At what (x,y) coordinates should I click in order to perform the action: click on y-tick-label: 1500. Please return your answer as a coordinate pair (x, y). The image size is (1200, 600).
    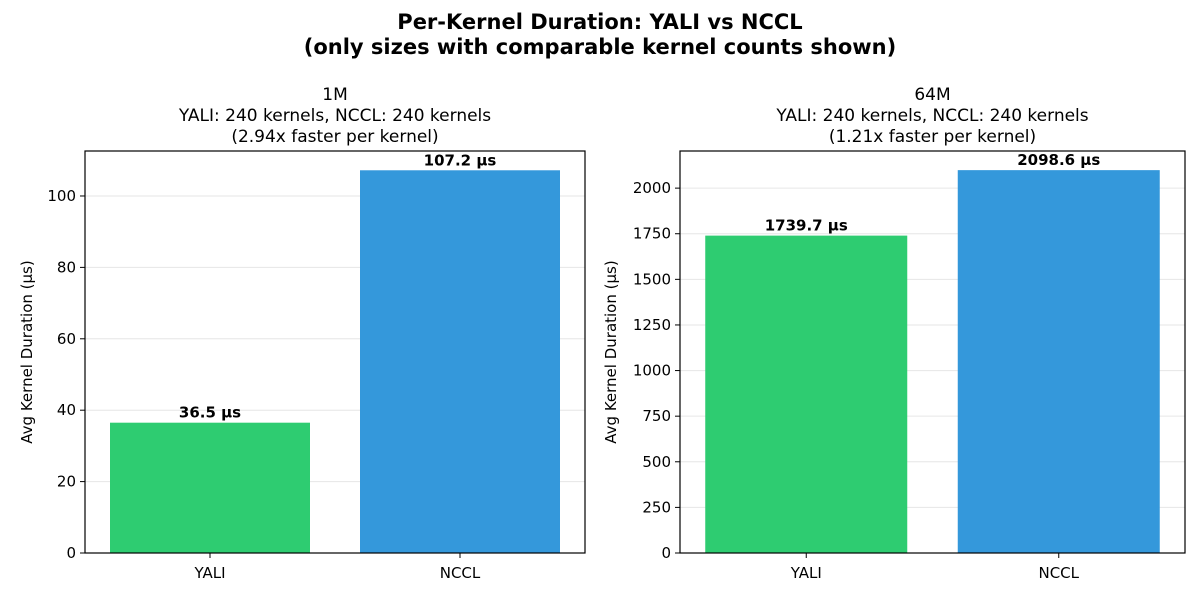
    Looking at the image, I should click on (652, 279).